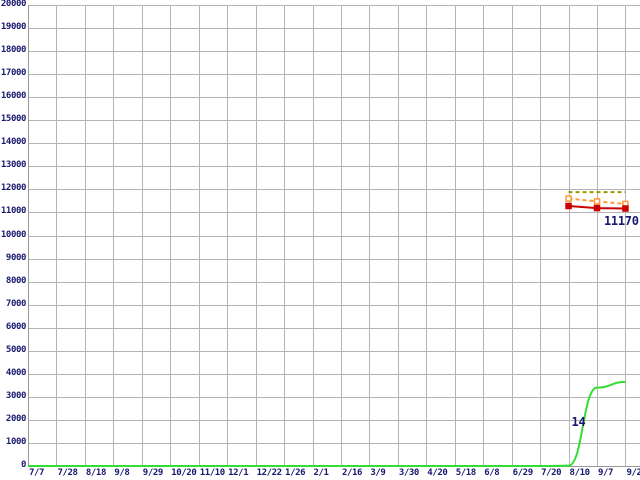 The height and width of the screenshot is (480, 640). Describe the element at coordinates (522, 473) in the screenshot. I see `x-tick-label: 6/29` at that location.